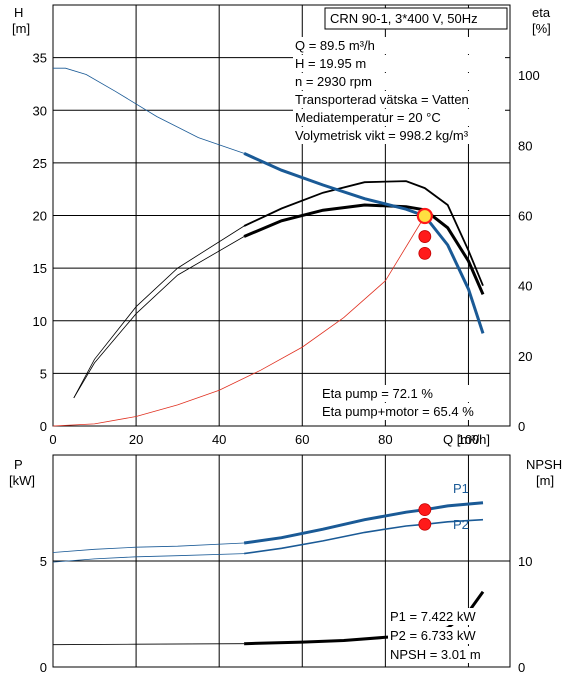 Image resolution: width=585 pixels, height=680 pixels. What do you see at coordinates (424, 216) in the screenshot?
I see `duty-point` at bounding box center [424, 216].